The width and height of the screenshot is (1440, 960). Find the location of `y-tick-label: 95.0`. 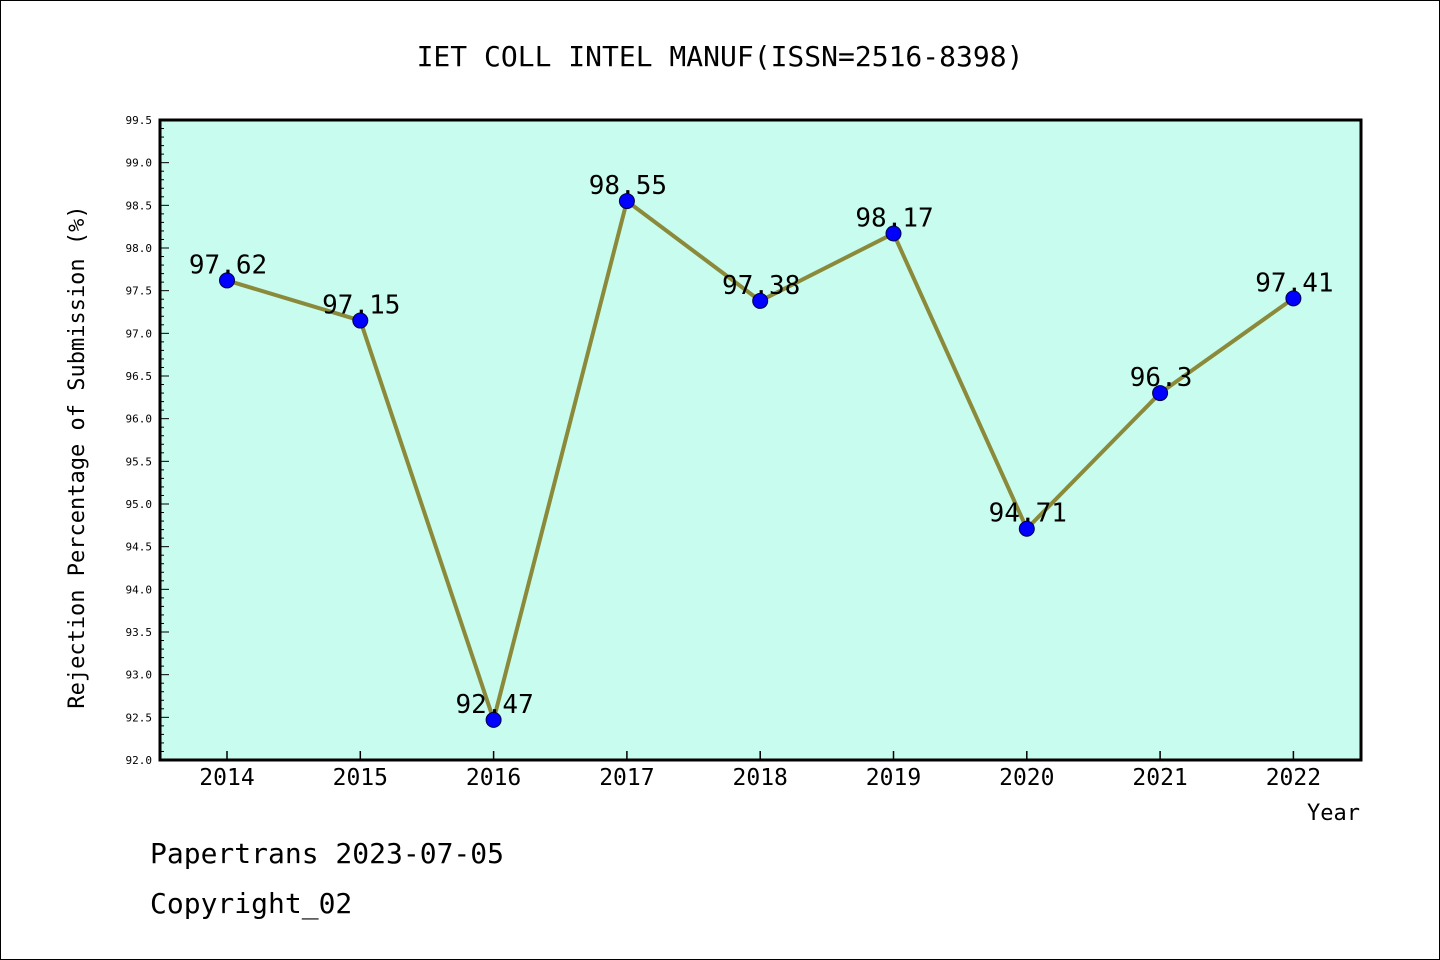

y-tick-label: 95.0 is located at coordinates (139, 504).